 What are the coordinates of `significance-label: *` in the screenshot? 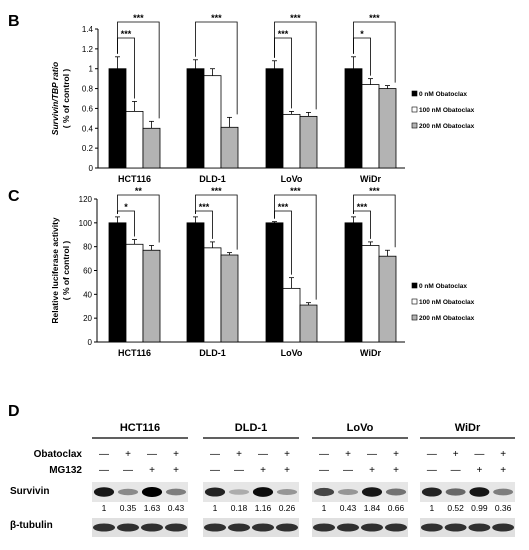 It's located at (362, 34).